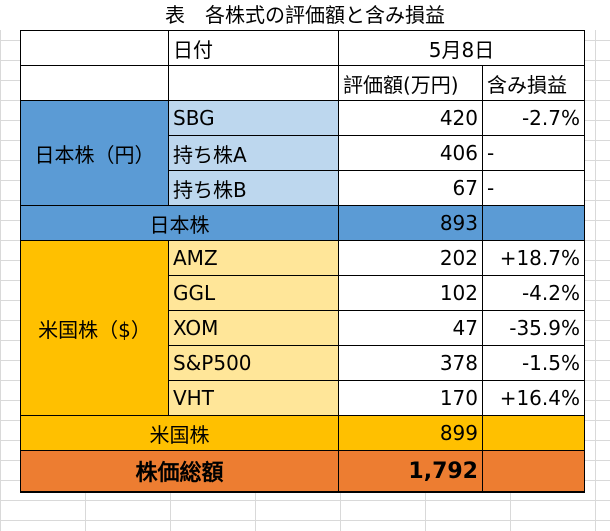  What do you see at coordinates (533, 398) in the screenshot?
I see `stock-gain-cell: +16.4%` at bounding box center [533, 398].